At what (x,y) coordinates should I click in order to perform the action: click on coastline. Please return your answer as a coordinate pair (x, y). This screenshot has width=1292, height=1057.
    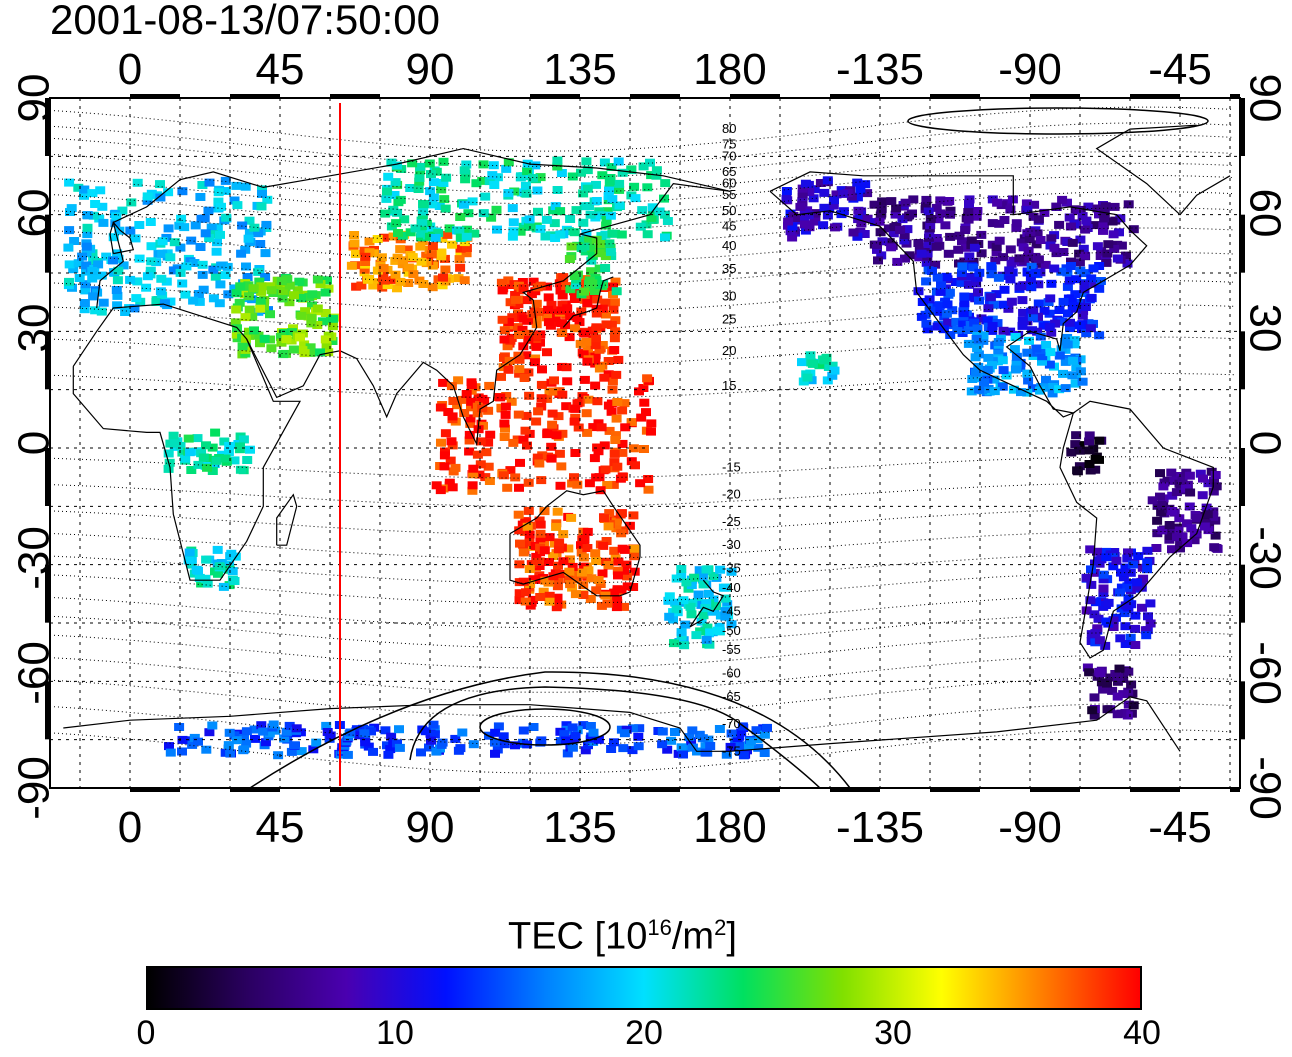
    Looking at the image, I should click on (1136, 529).